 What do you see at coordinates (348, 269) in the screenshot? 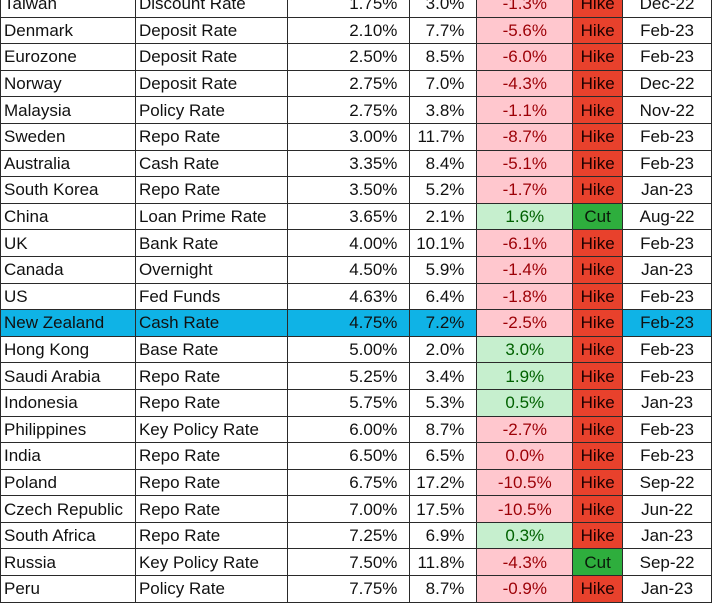
I see `policy-rate-cell: 4.50%` at bounding box center [348, 269].